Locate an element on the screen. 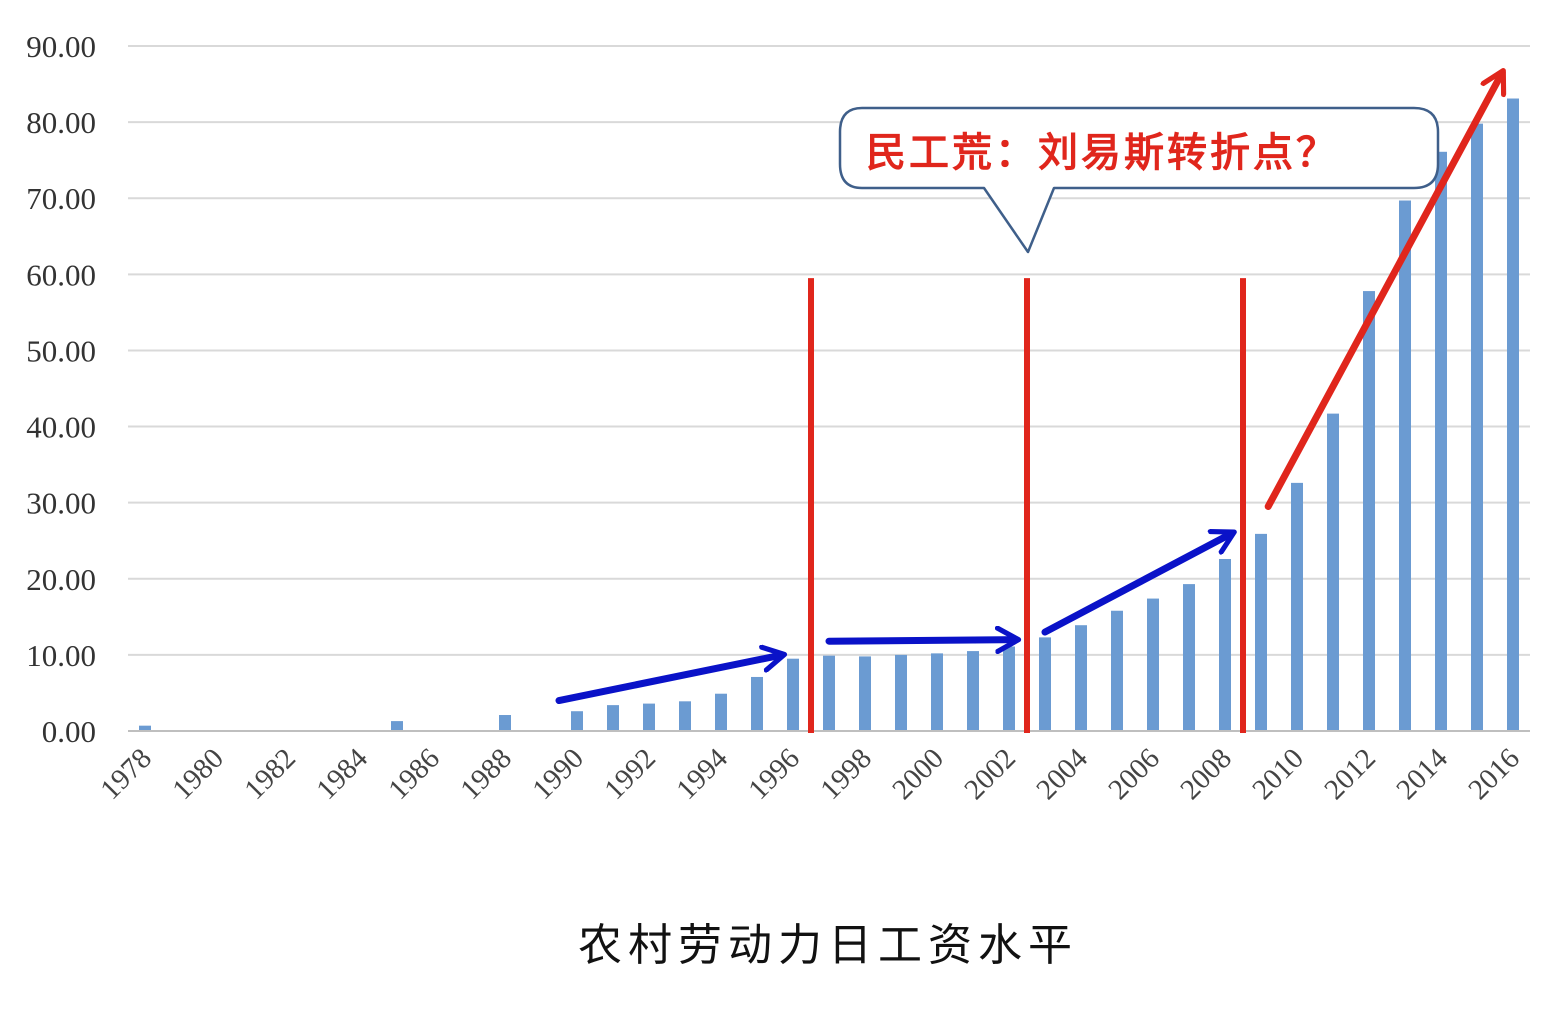 The image size is (1560, 1010). red-trend-arrow is located at coordinates (1383, 291).